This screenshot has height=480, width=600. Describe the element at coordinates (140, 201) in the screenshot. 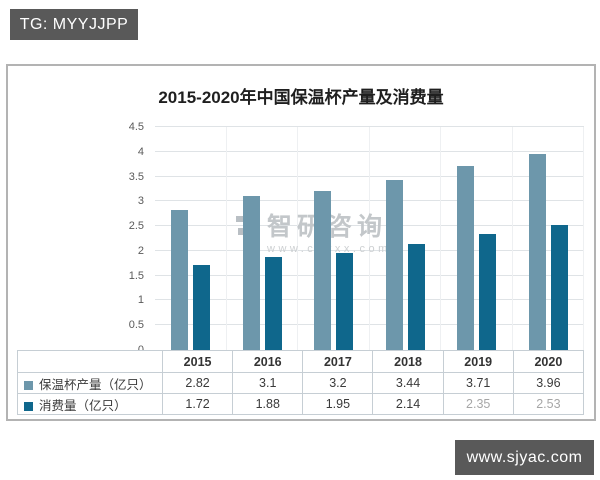

I see `y-tick-label: 3` at that location.